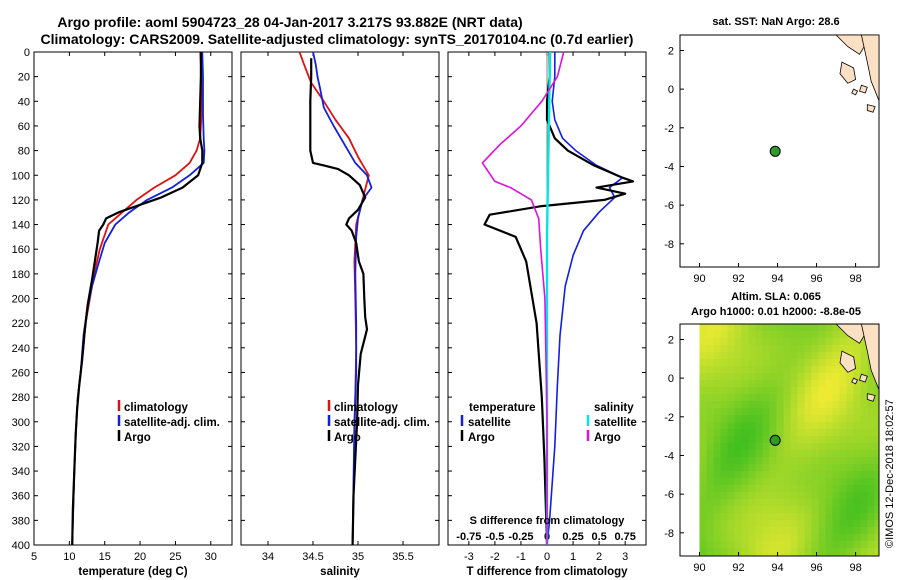 The width and height of the screenshot is (900, 580). What do you see at coordinates (857, 363) in the screenshot?
I see `sla-map-land` at bounding box center [857, 363].